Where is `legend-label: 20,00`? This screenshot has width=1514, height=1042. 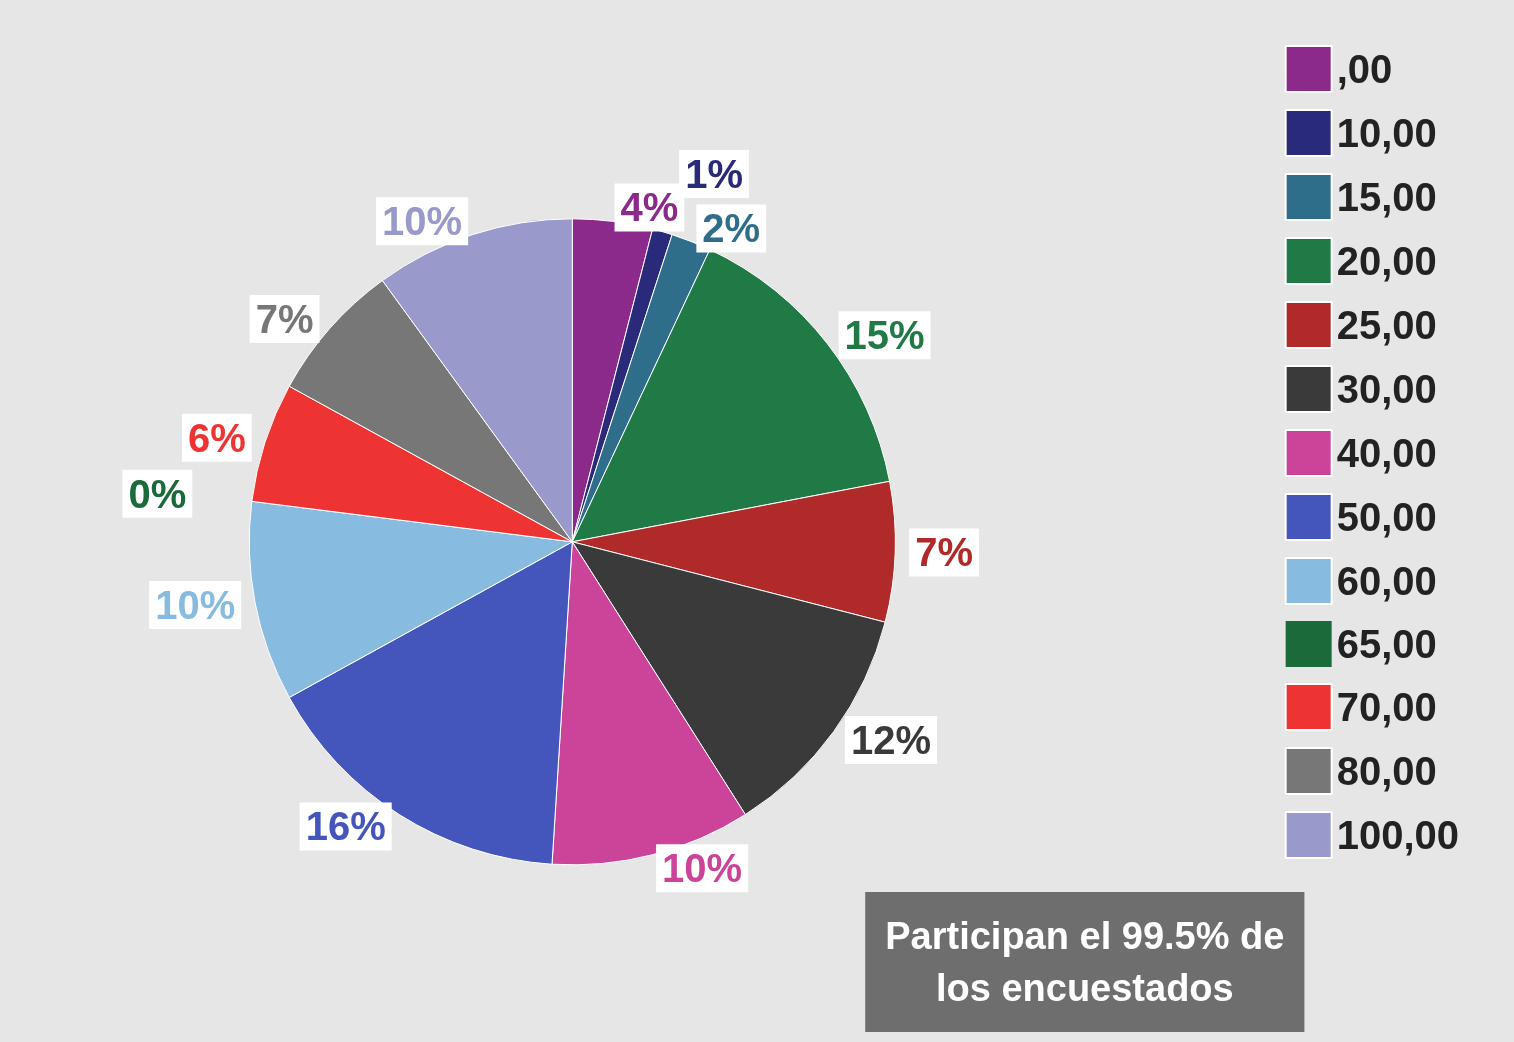 legend-label: 20,00 is located at coordinates (1386, 261).